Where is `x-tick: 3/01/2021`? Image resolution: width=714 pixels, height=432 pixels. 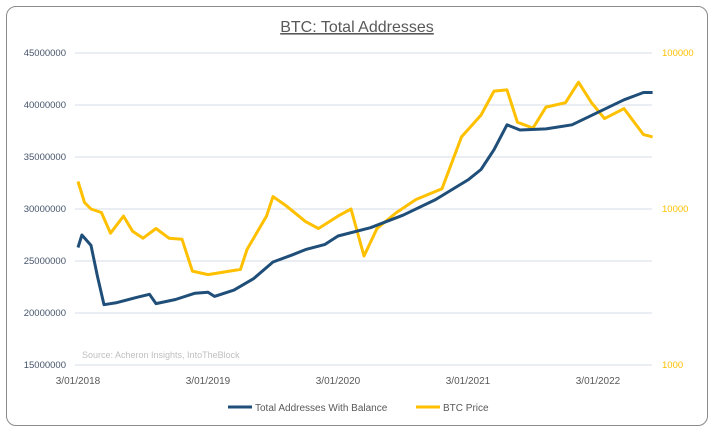 x-tick: 3/01/2021 is located at coordinates (468, 381).